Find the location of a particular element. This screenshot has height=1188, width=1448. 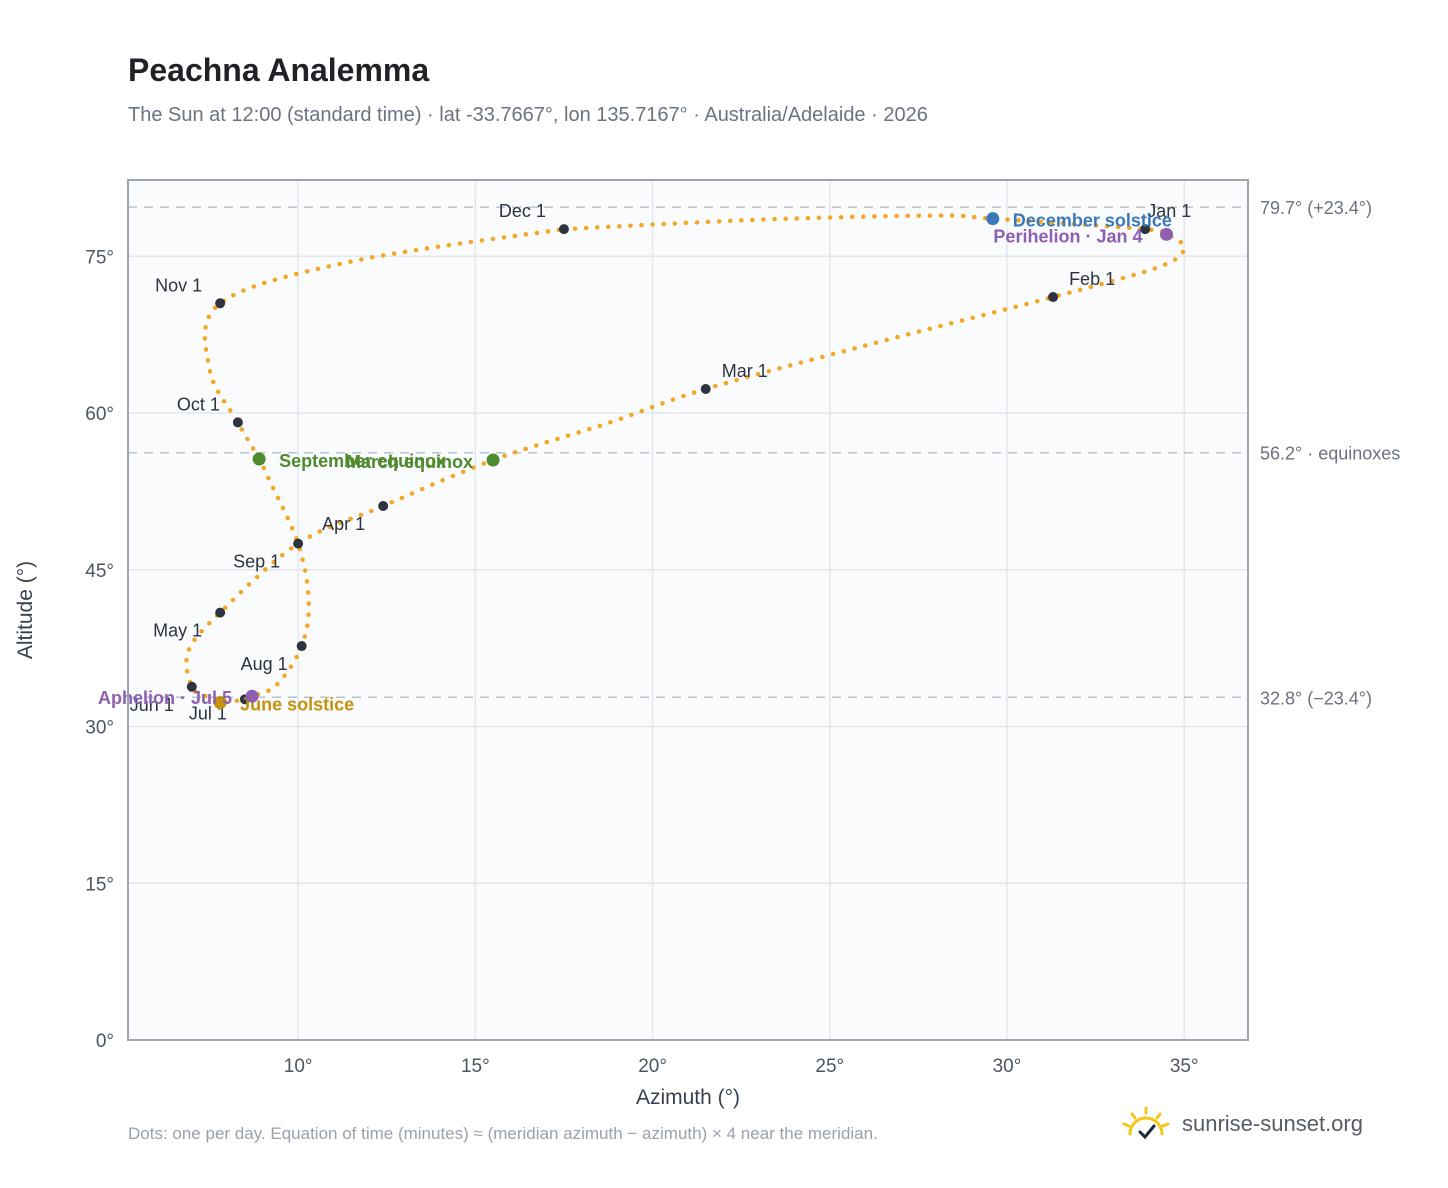

month-label: Mar 1 is located at coordinates (745, 371).